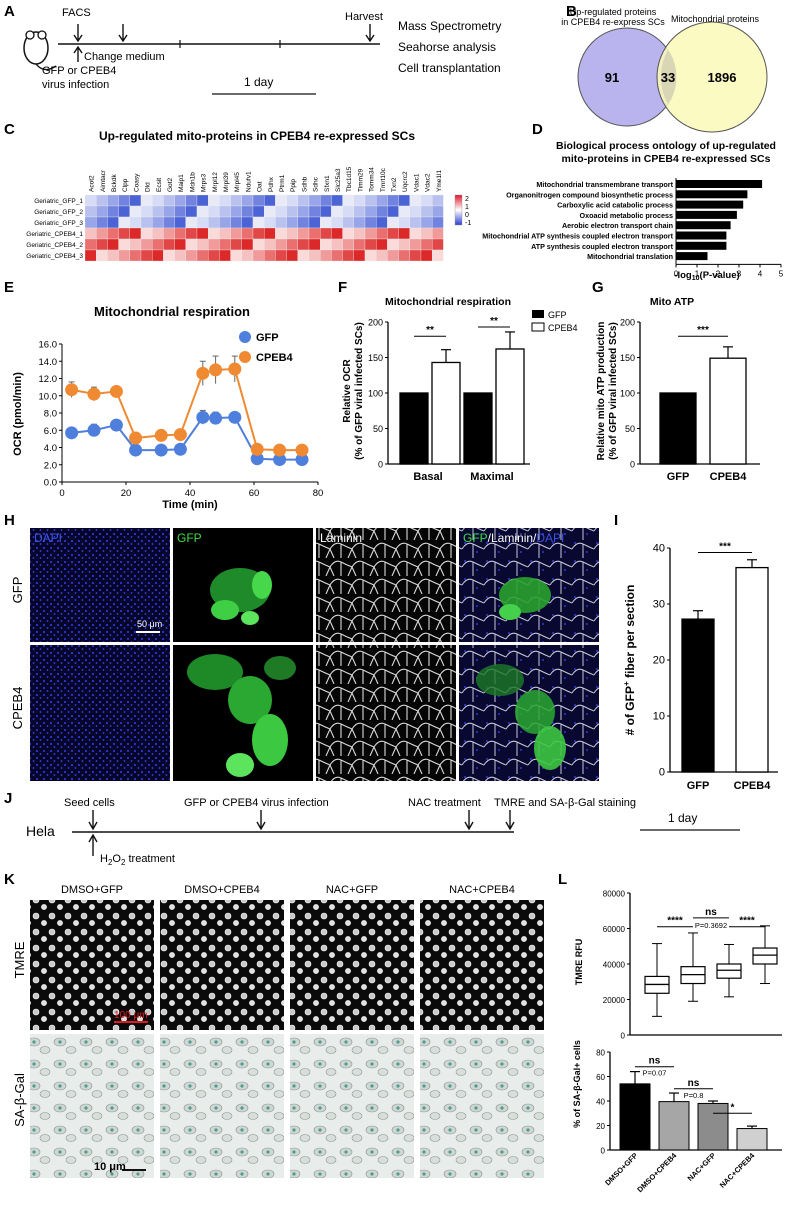 Image resolution: width=794 pixels, height=1214 pixels. Describe the element at coordinates (293, 185) in the screenshot. I see `heatmap-gene-label: Ppip` at that location.